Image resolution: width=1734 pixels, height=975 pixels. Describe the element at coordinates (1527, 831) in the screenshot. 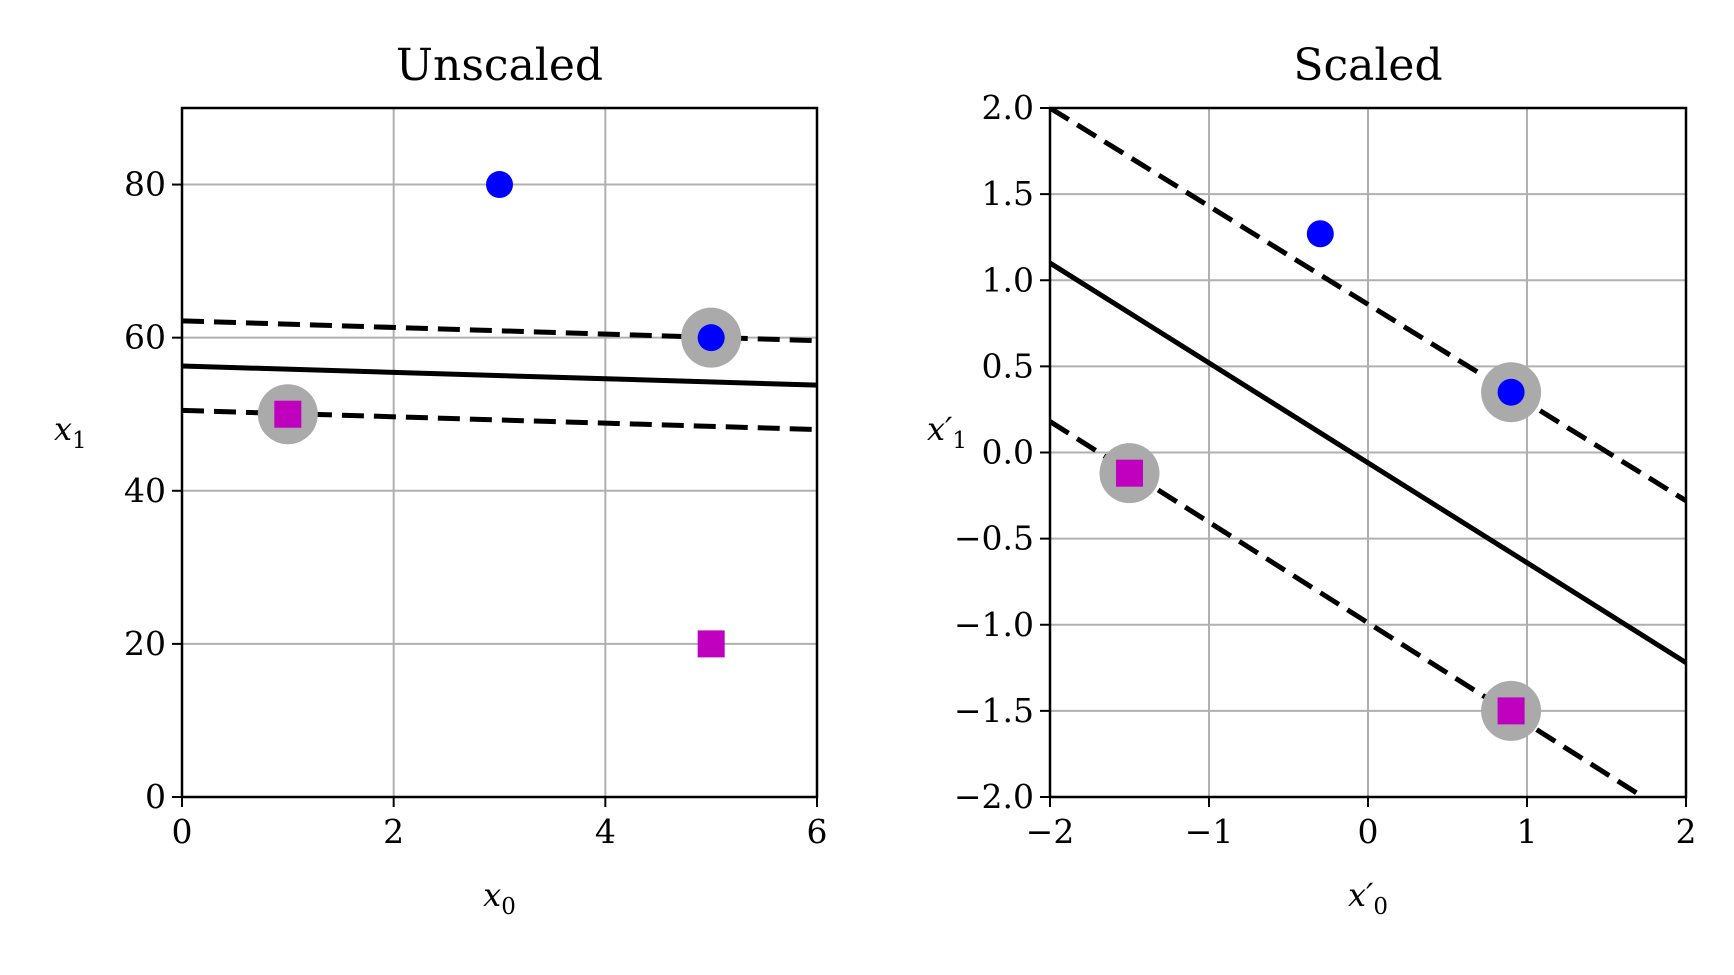

I see `x-tick-label: 1` at that location.